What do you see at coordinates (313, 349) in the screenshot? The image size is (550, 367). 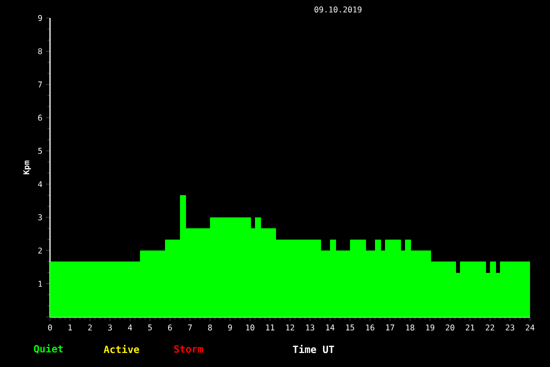 I see `x-axis-title: Time UT` at bounding box center [313, 349].